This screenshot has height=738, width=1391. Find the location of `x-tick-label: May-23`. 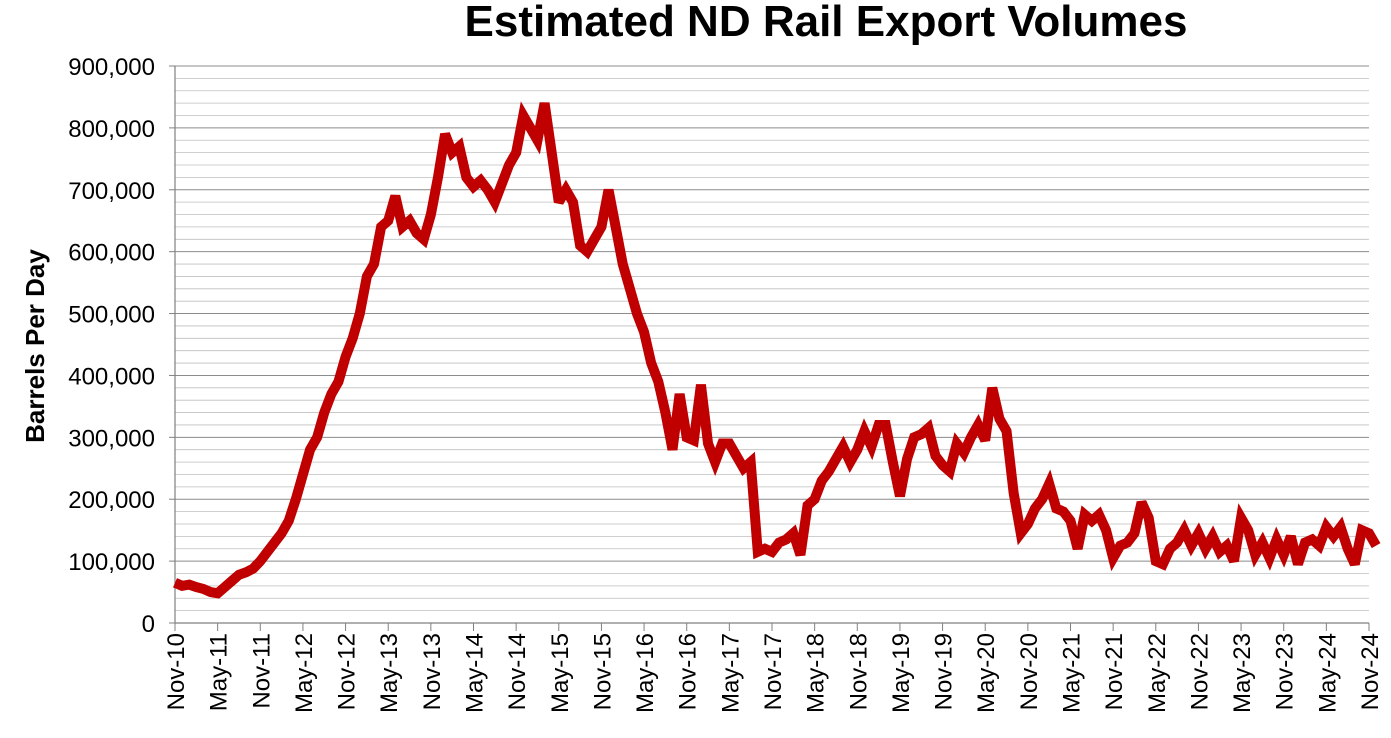

x-tick-label: May-23 is located at coordinates (1242, 673).